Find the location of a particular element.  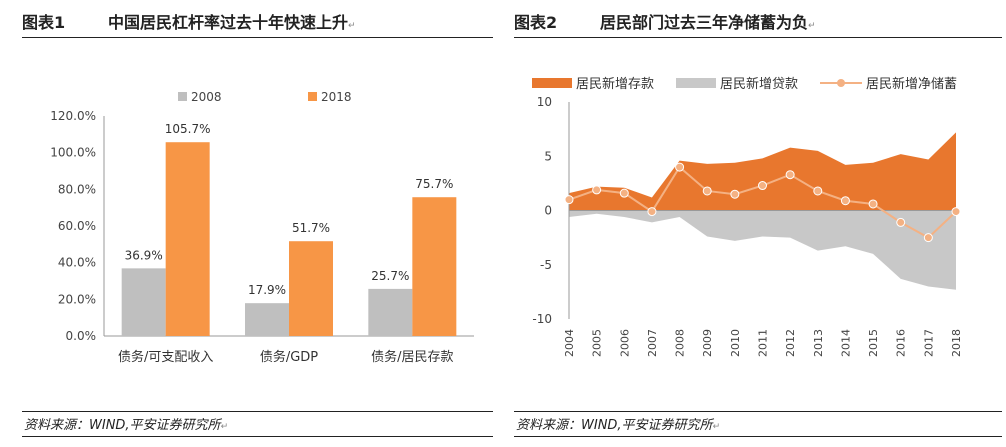

figure-title: 图表2 居民部门过去三年净储蓄为负↵ is located at coordinates (760, 23).